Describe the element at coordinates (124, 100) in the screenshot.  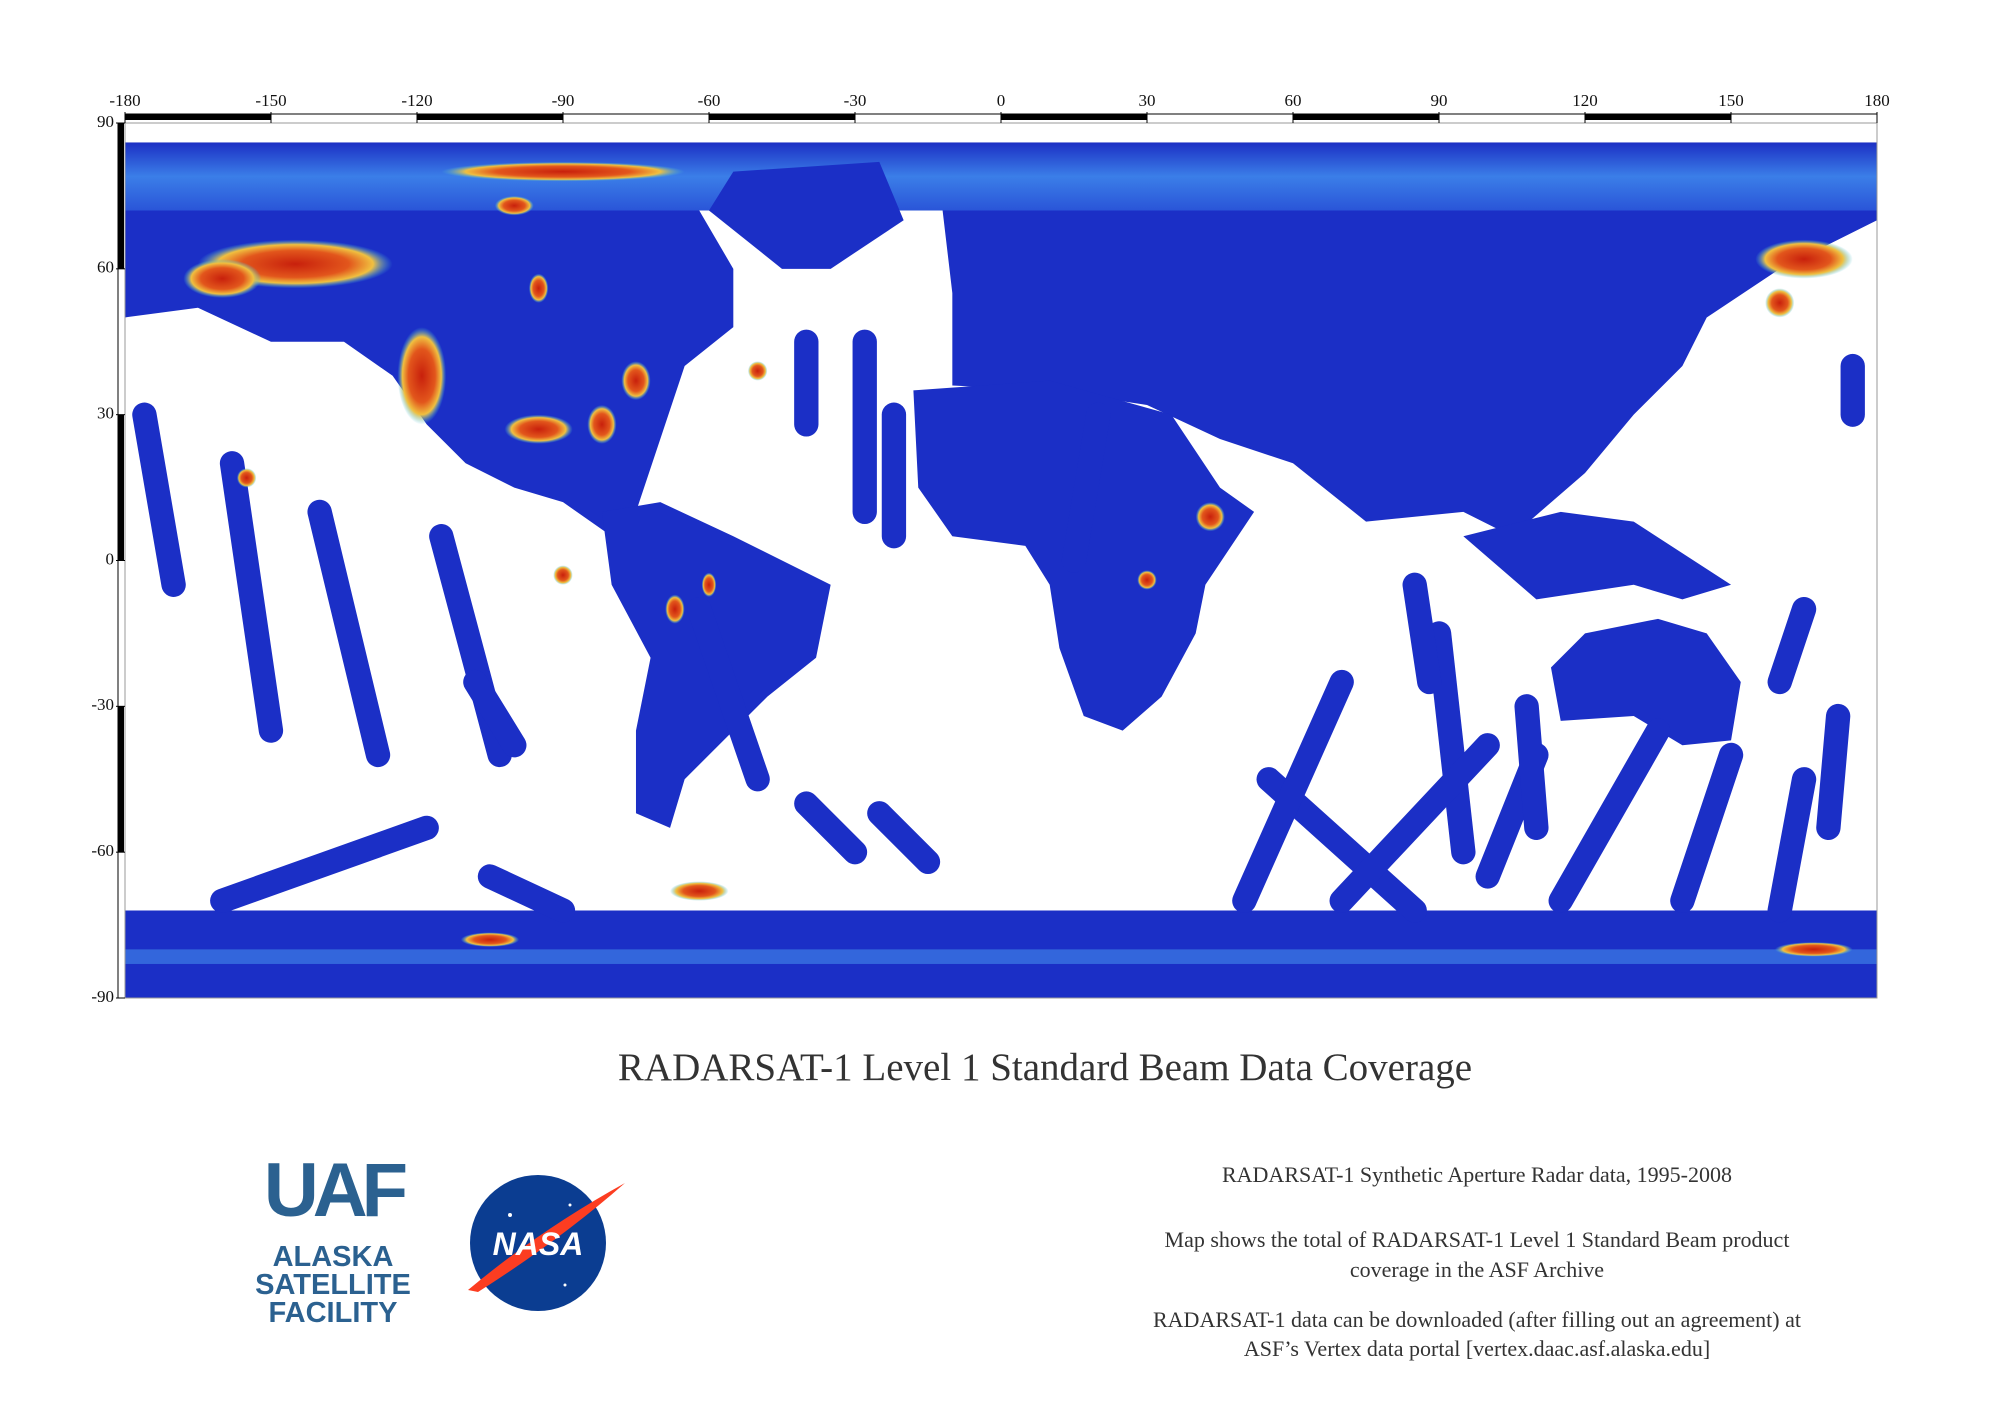
I see `lon-tick-label: -180` at that location.